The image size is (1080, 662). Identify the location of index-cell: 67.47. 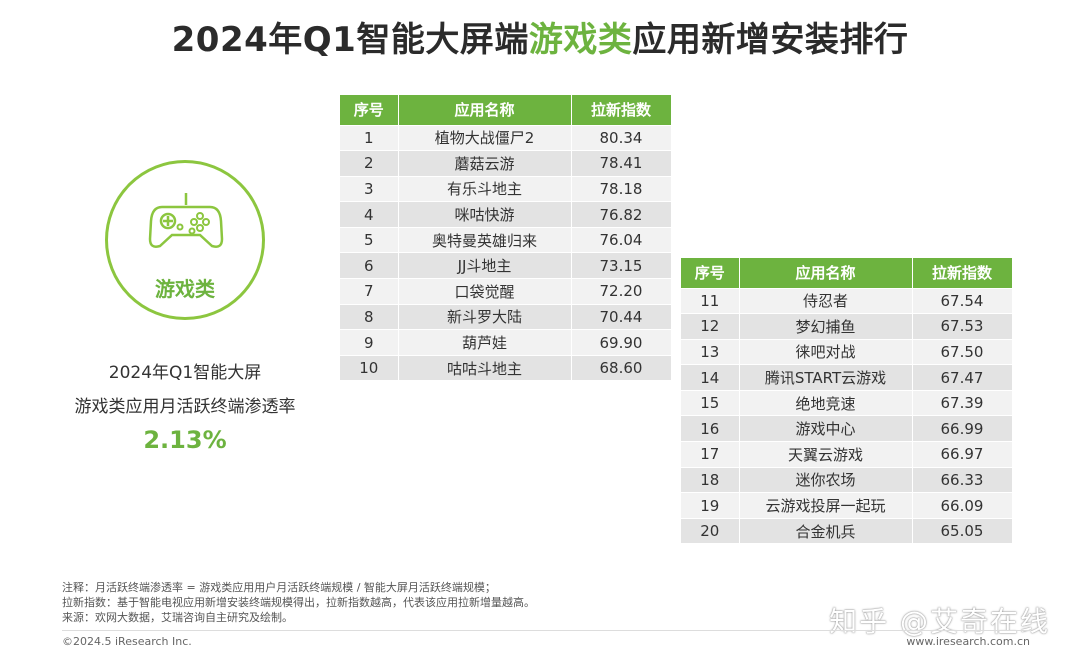
(962, 377).